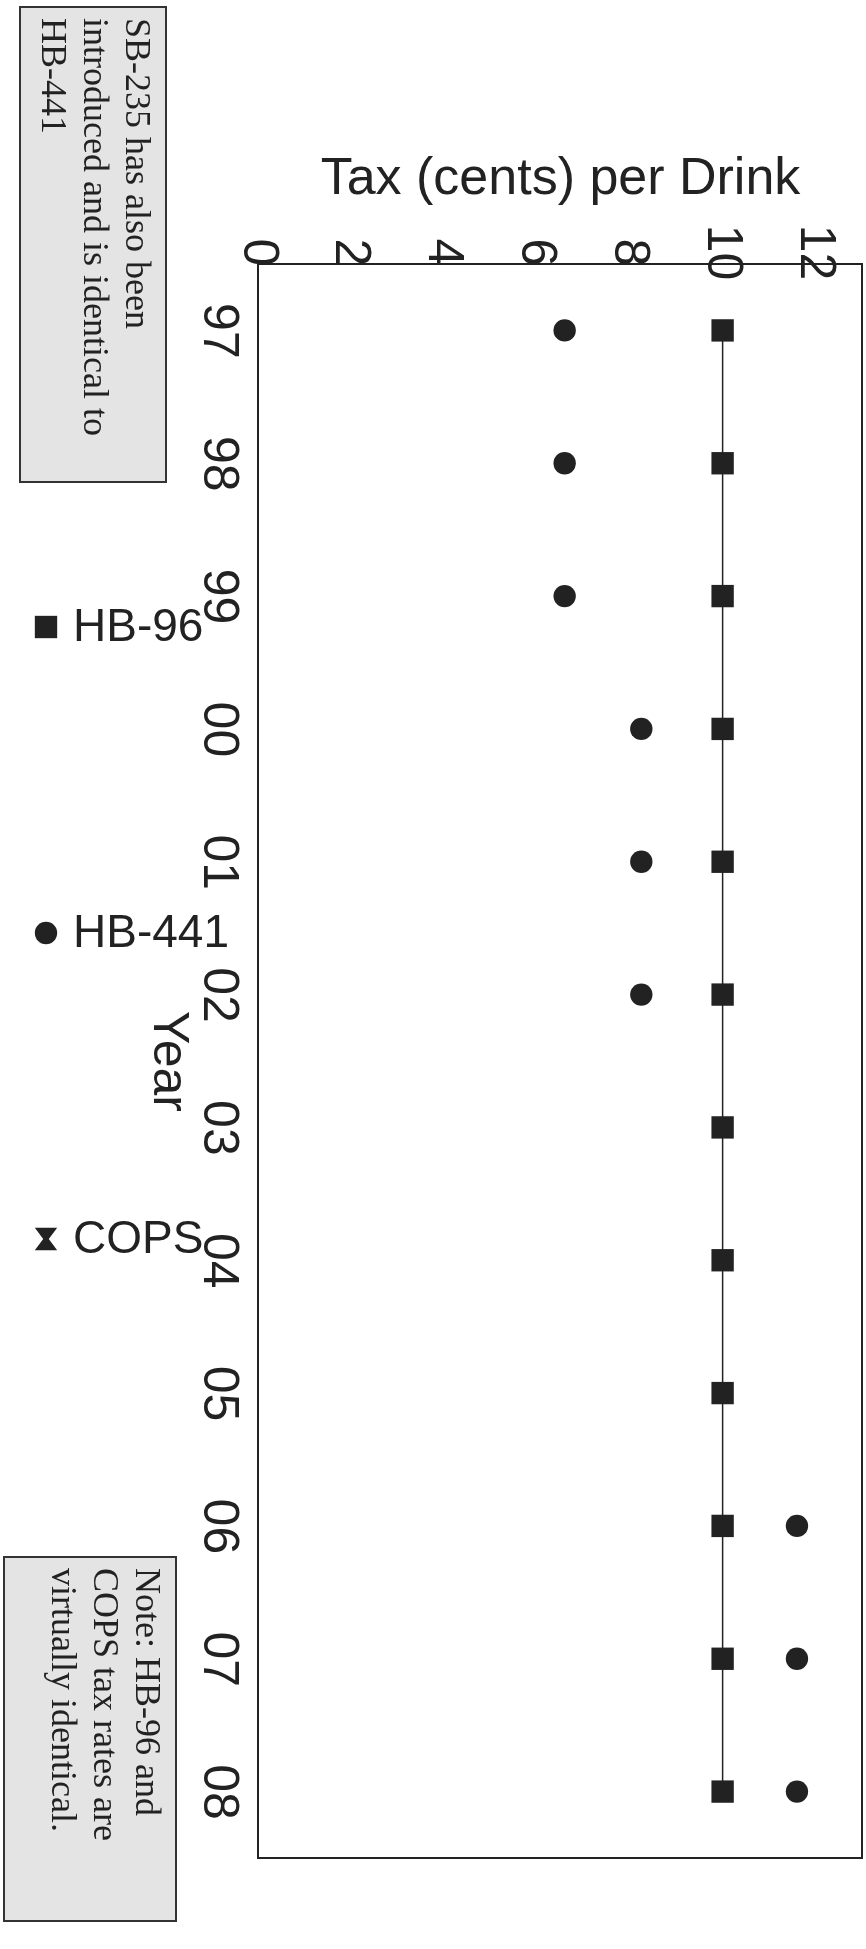 This screenshot has height=1949, width=866. I want to click on y-tick-label: 98, so click(220, 463).